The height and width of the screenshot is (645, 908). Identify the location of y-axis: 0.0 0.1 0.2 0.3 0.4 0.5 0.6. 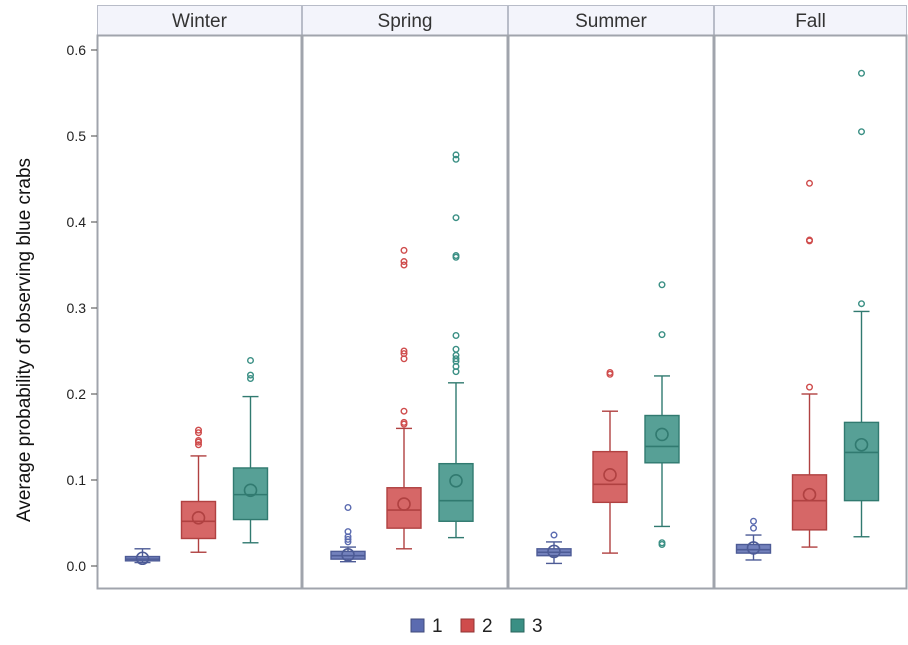
(82, 308).